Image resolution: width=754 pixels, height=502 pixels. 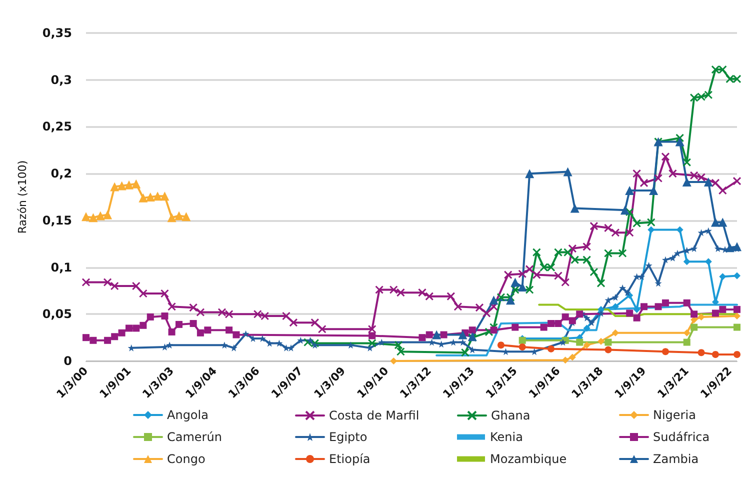 I want to click on legend-label: Egipto, so click(x=348, y=437).